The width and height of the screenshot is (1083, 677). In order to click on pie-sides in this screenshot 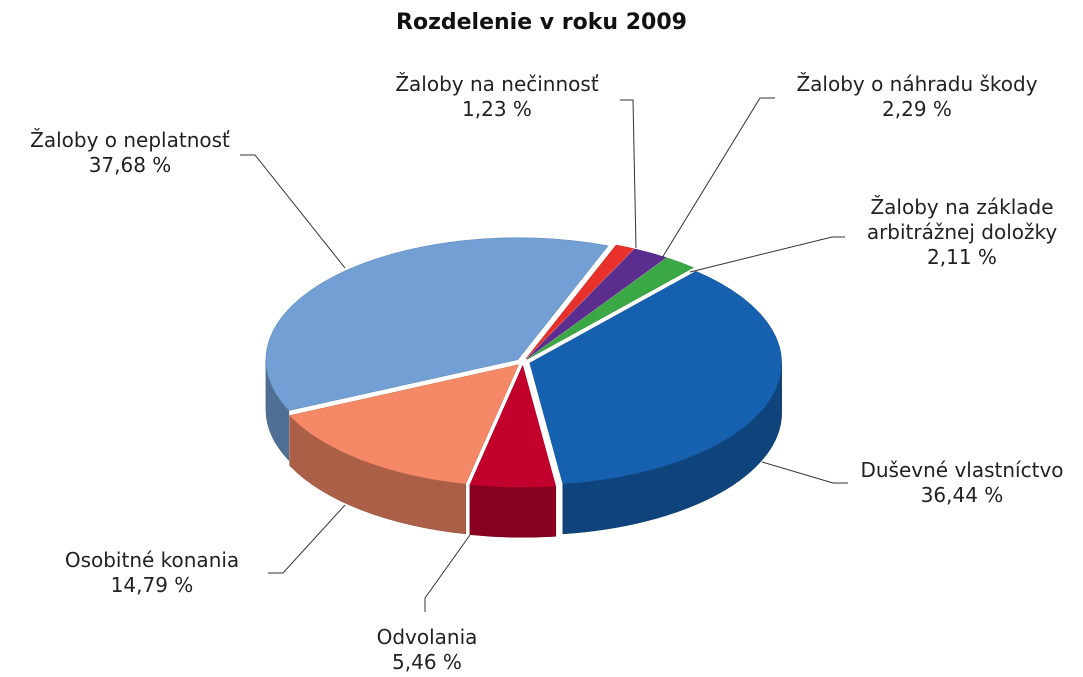, I will do `click(523, 448)`.